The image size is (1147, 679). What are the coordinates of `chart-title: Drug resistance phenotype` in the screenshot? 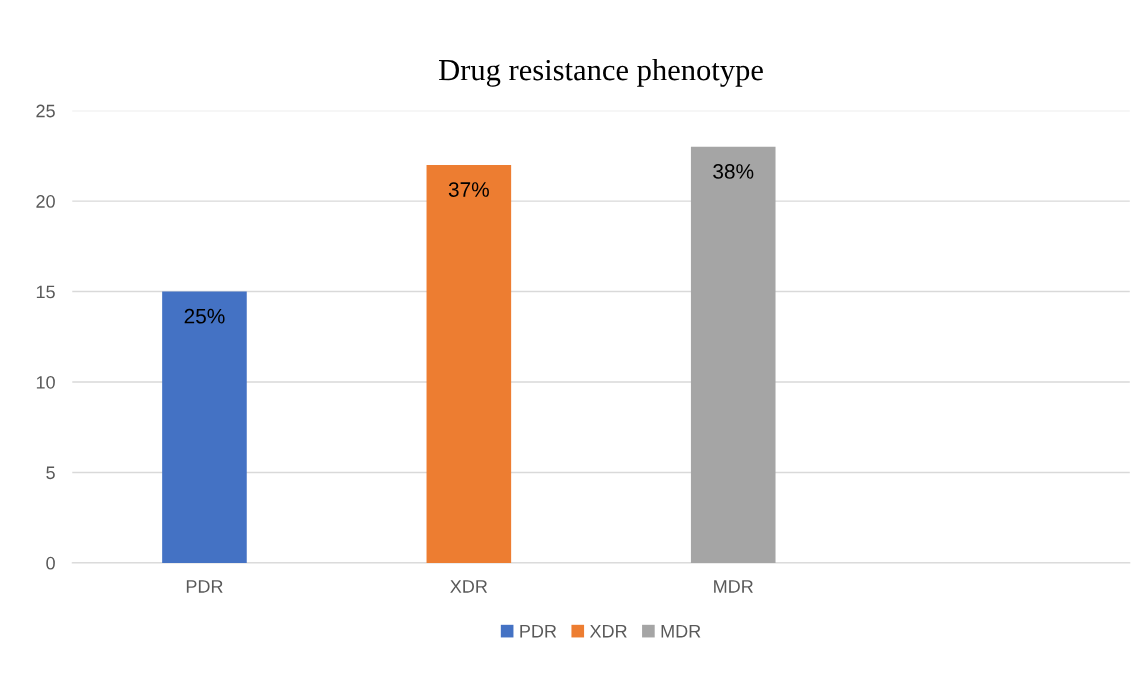 It's located at (600, 72).